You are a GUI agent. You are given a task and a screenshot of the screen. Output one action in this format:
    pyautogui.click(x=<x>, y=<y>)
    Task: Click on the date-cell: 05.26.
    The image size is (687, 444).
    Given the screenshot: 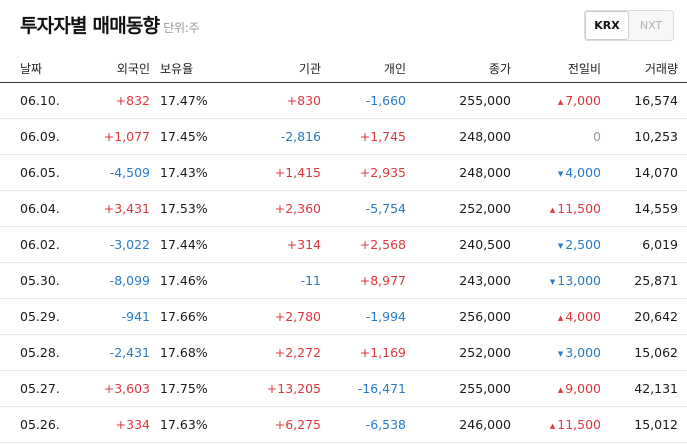 What is the action you would take?
    pyautogui.click(x=40, y=424)
    